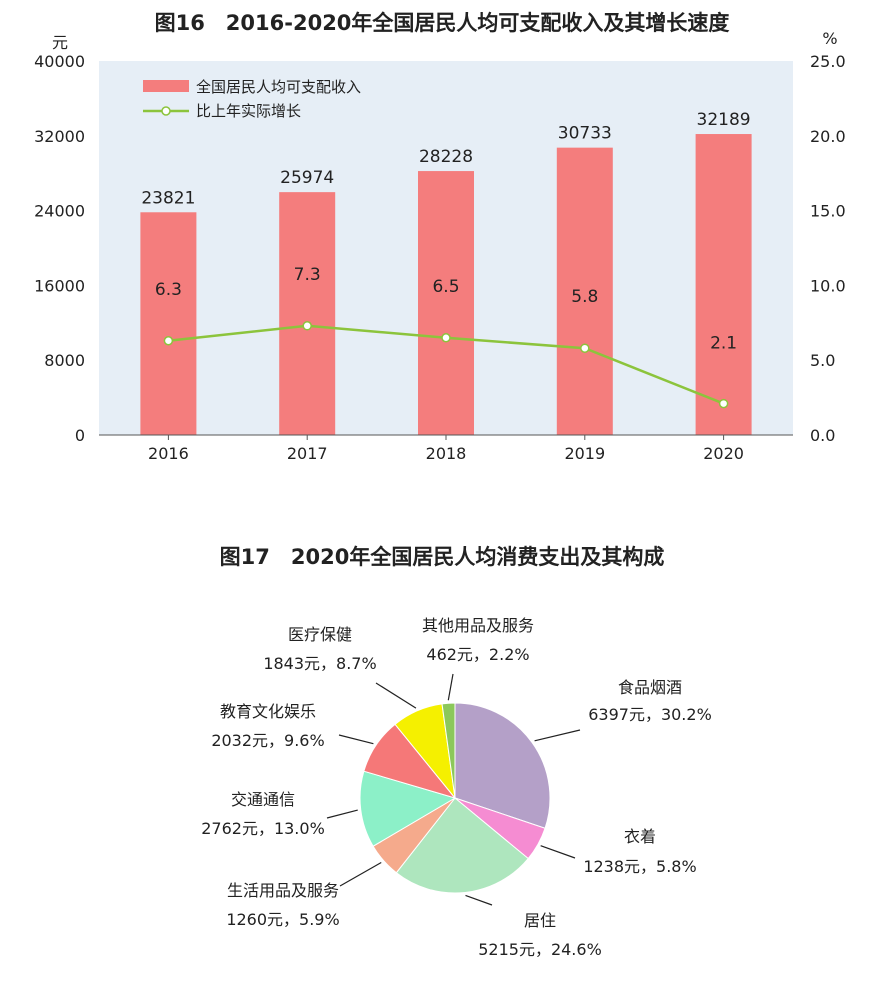  Describe the element at coordinates (80, 435) in the screenshot. I see `left-tick-label: 0` at that location.